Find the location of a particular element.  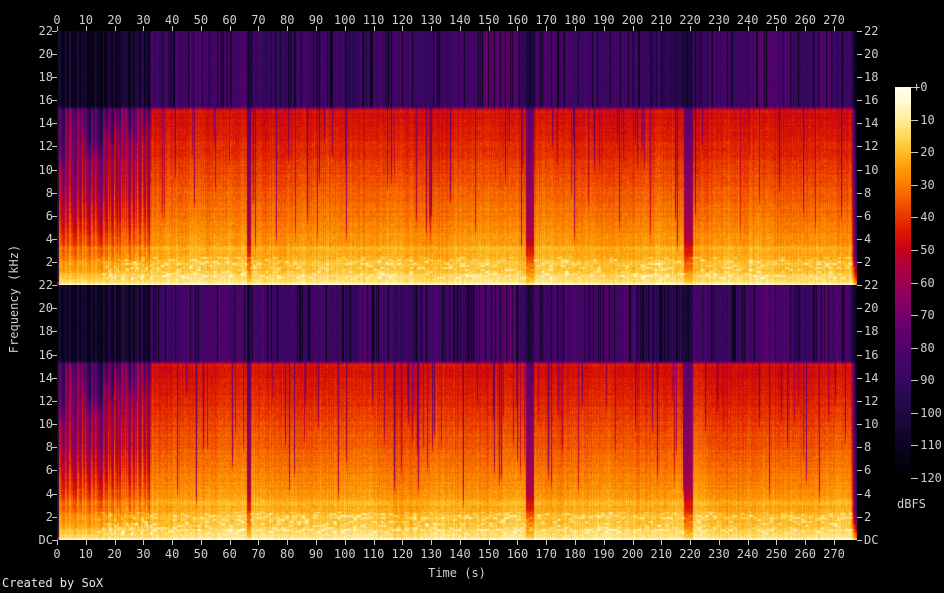

x-axis-tick-label-bottom: 250 is located at coordinates (776, 554).